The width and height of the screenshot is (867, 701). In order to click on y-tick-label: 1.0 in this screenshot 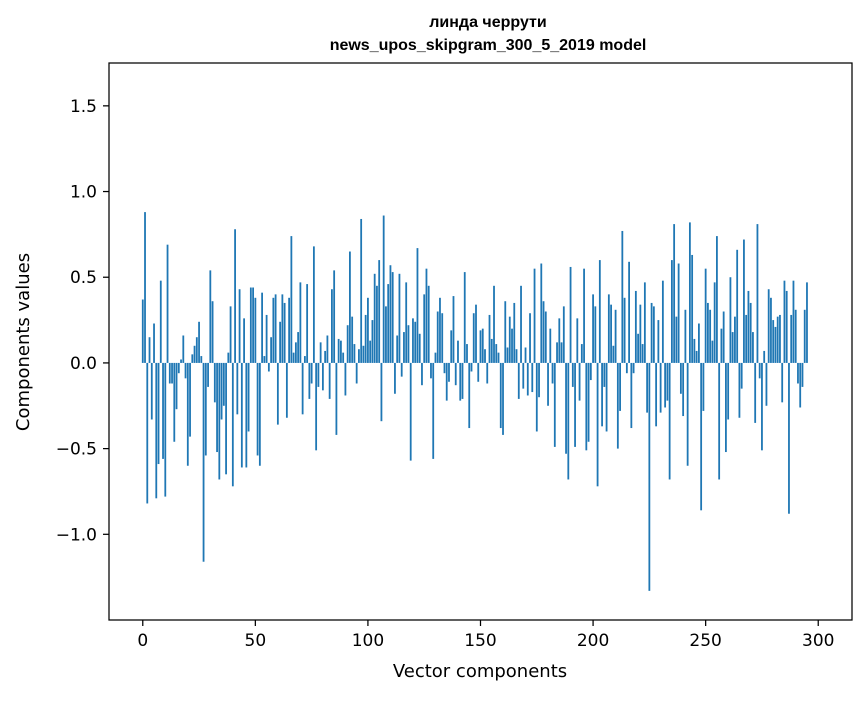, I will do `click(83, 193)`.